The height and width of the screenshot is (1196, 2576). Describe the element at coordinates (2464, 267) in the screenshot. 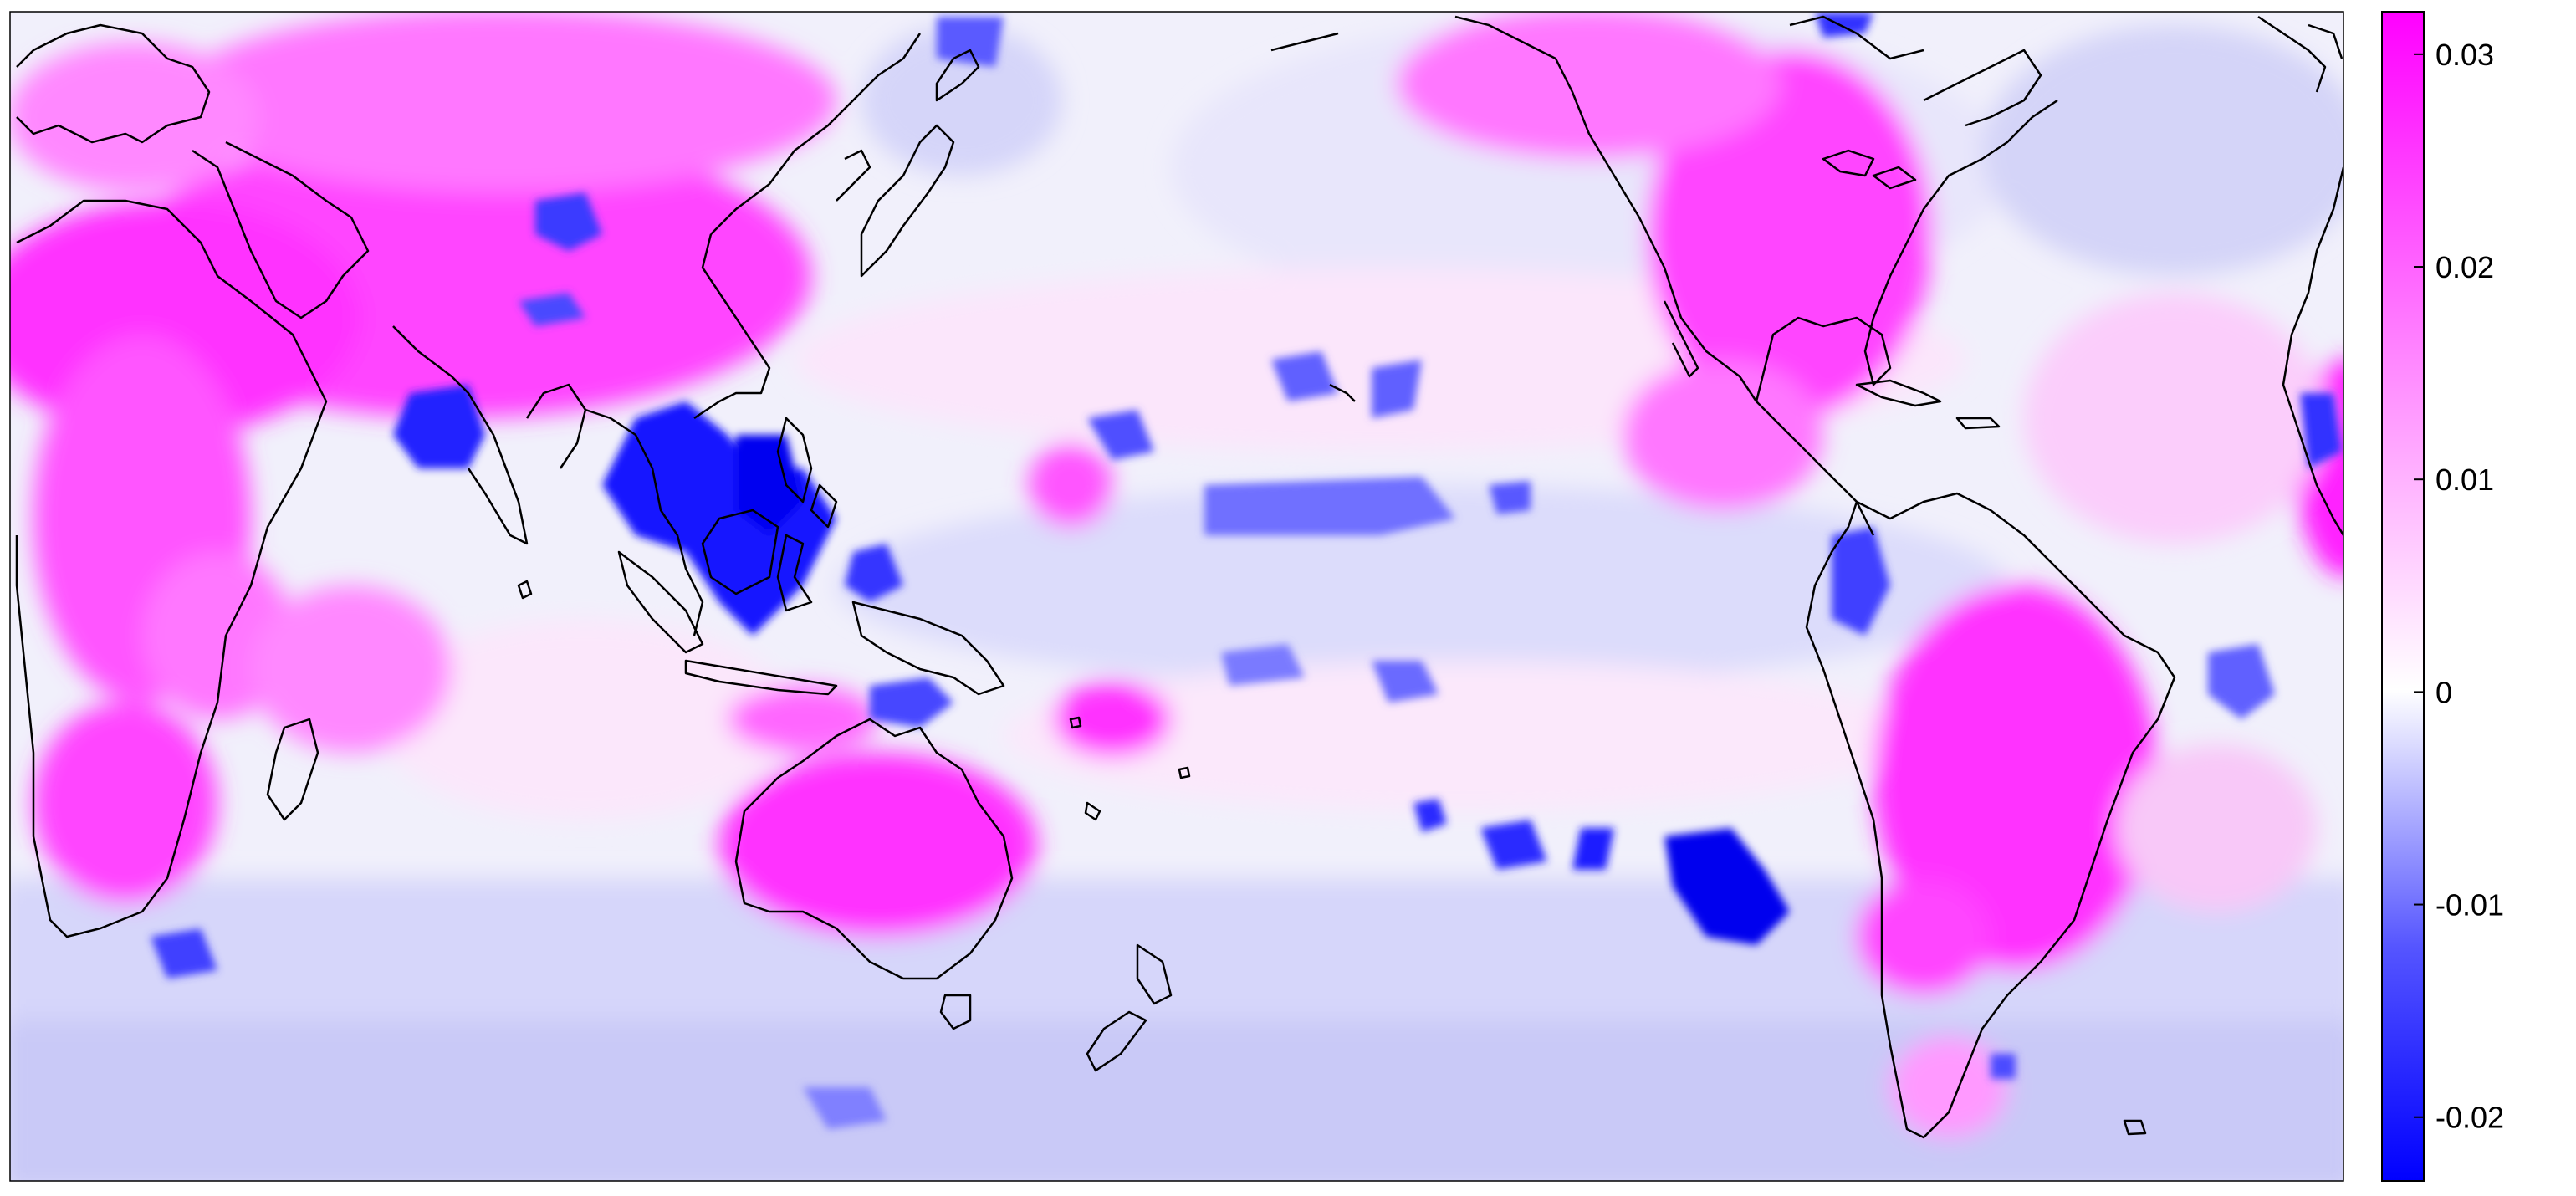

I see `colorbar-tick-label: 0.02` at that location.